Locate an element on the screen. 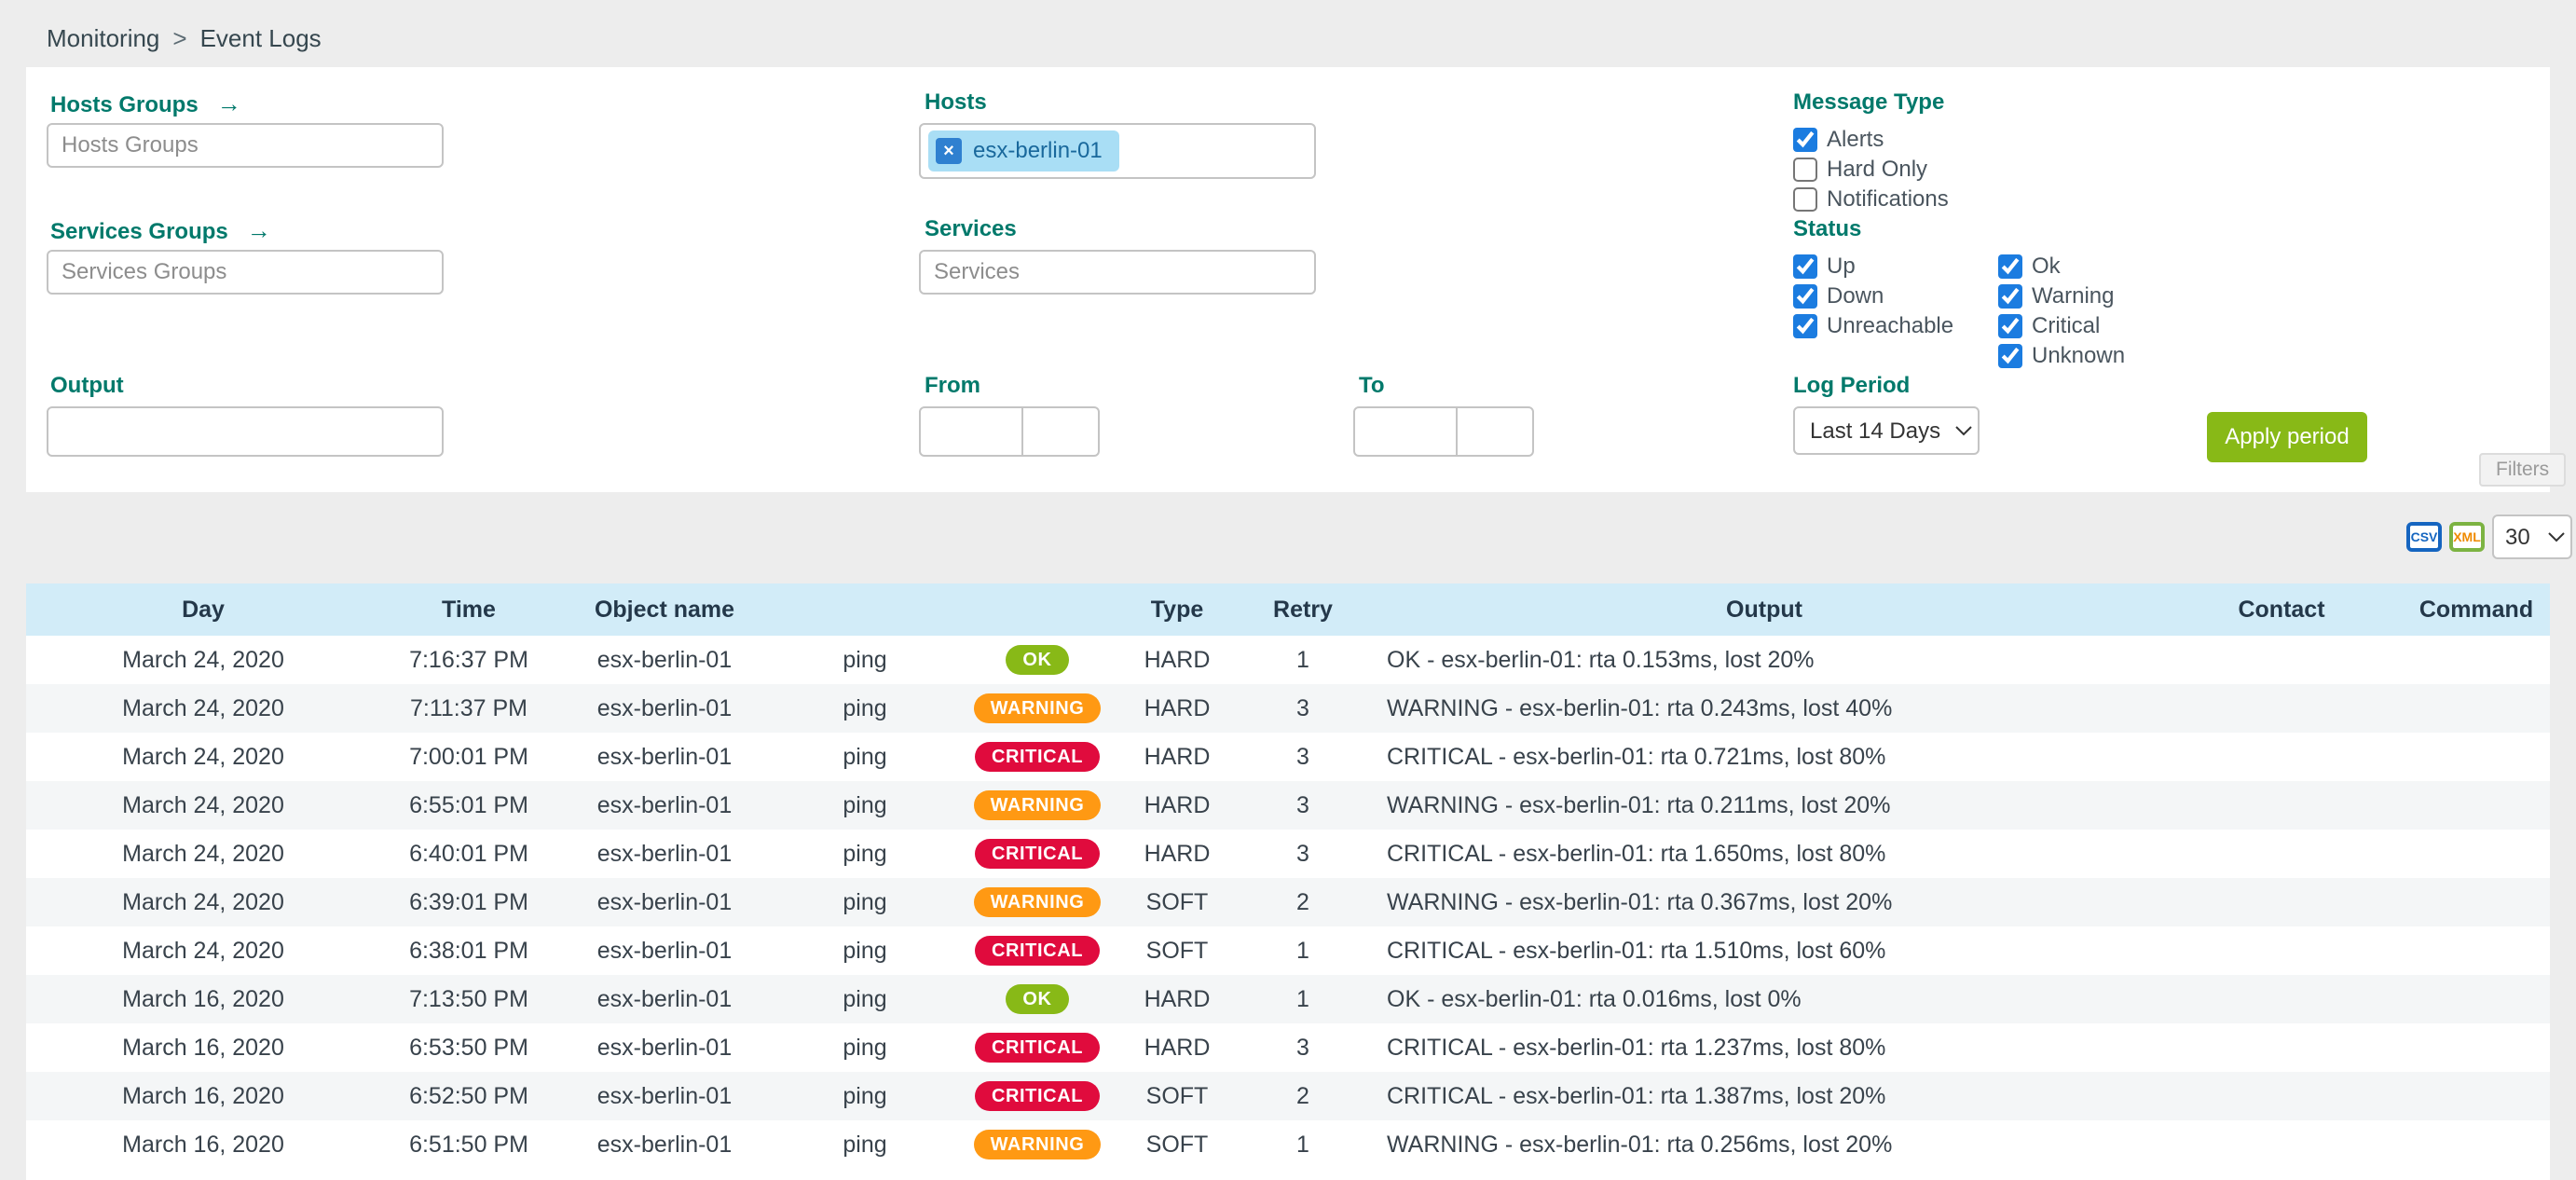  to-time-input is located at coordinates (1495, 432).